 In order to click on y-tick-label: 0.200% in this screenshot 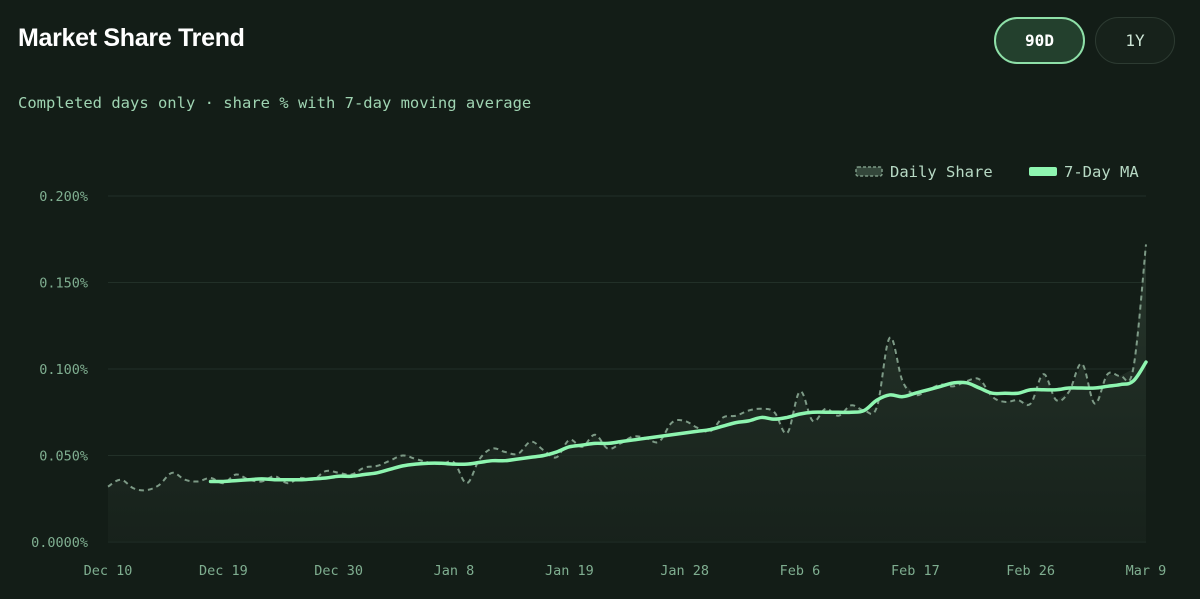, I will do `click(63, 197)`.